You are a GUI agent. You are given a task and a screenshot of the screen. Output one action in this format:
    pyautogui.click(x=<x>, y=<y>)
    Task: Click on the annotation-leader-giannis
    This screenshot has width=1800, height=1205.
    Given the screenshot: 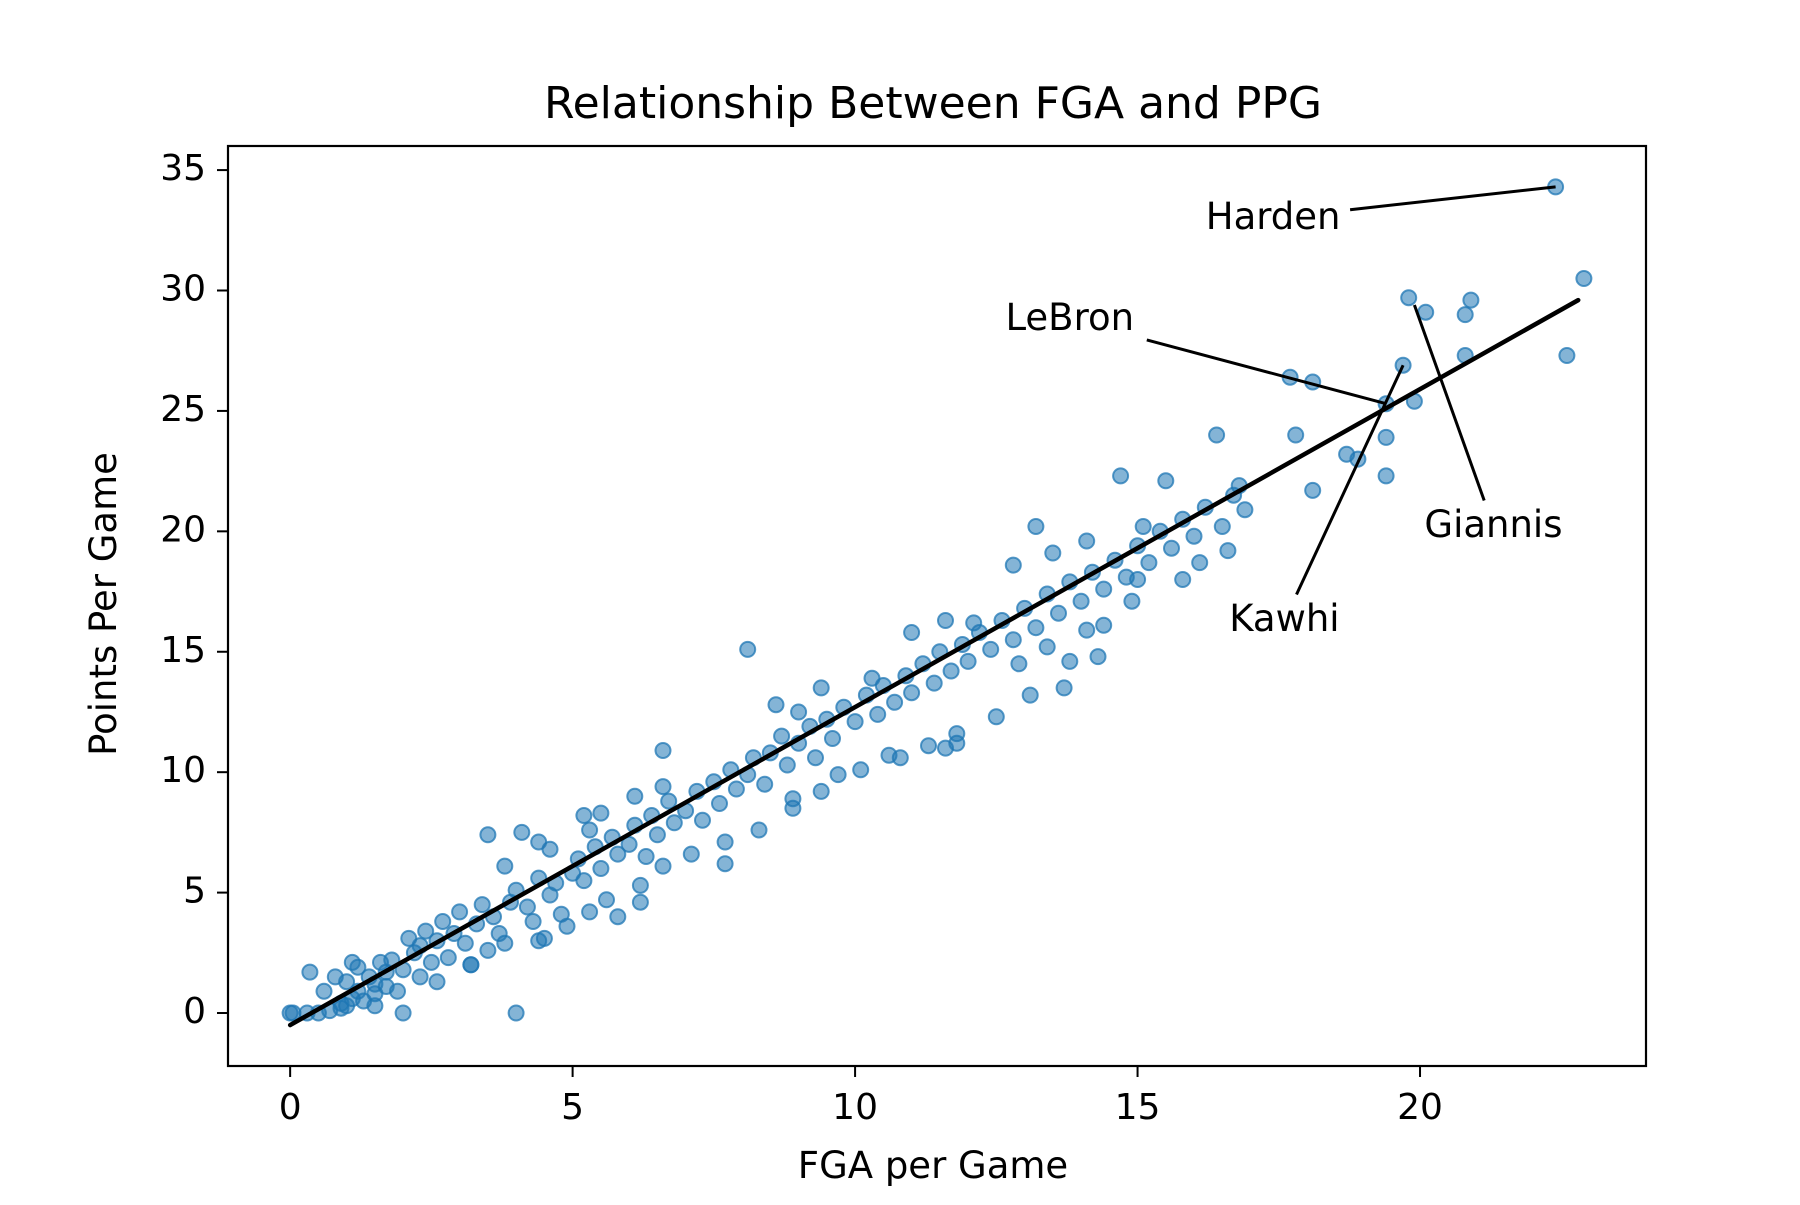 What is the action you would take?
    pyautogui.click(x=1449, y=403)
    